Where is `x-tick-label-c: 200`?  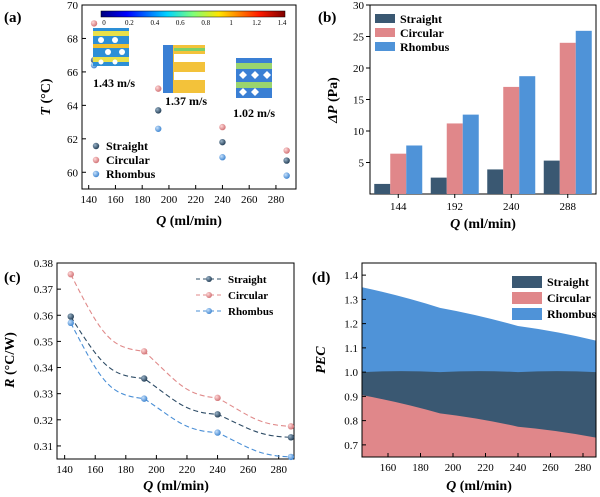 x-tick-label-c: 200 is located at coordinates (156, 470).